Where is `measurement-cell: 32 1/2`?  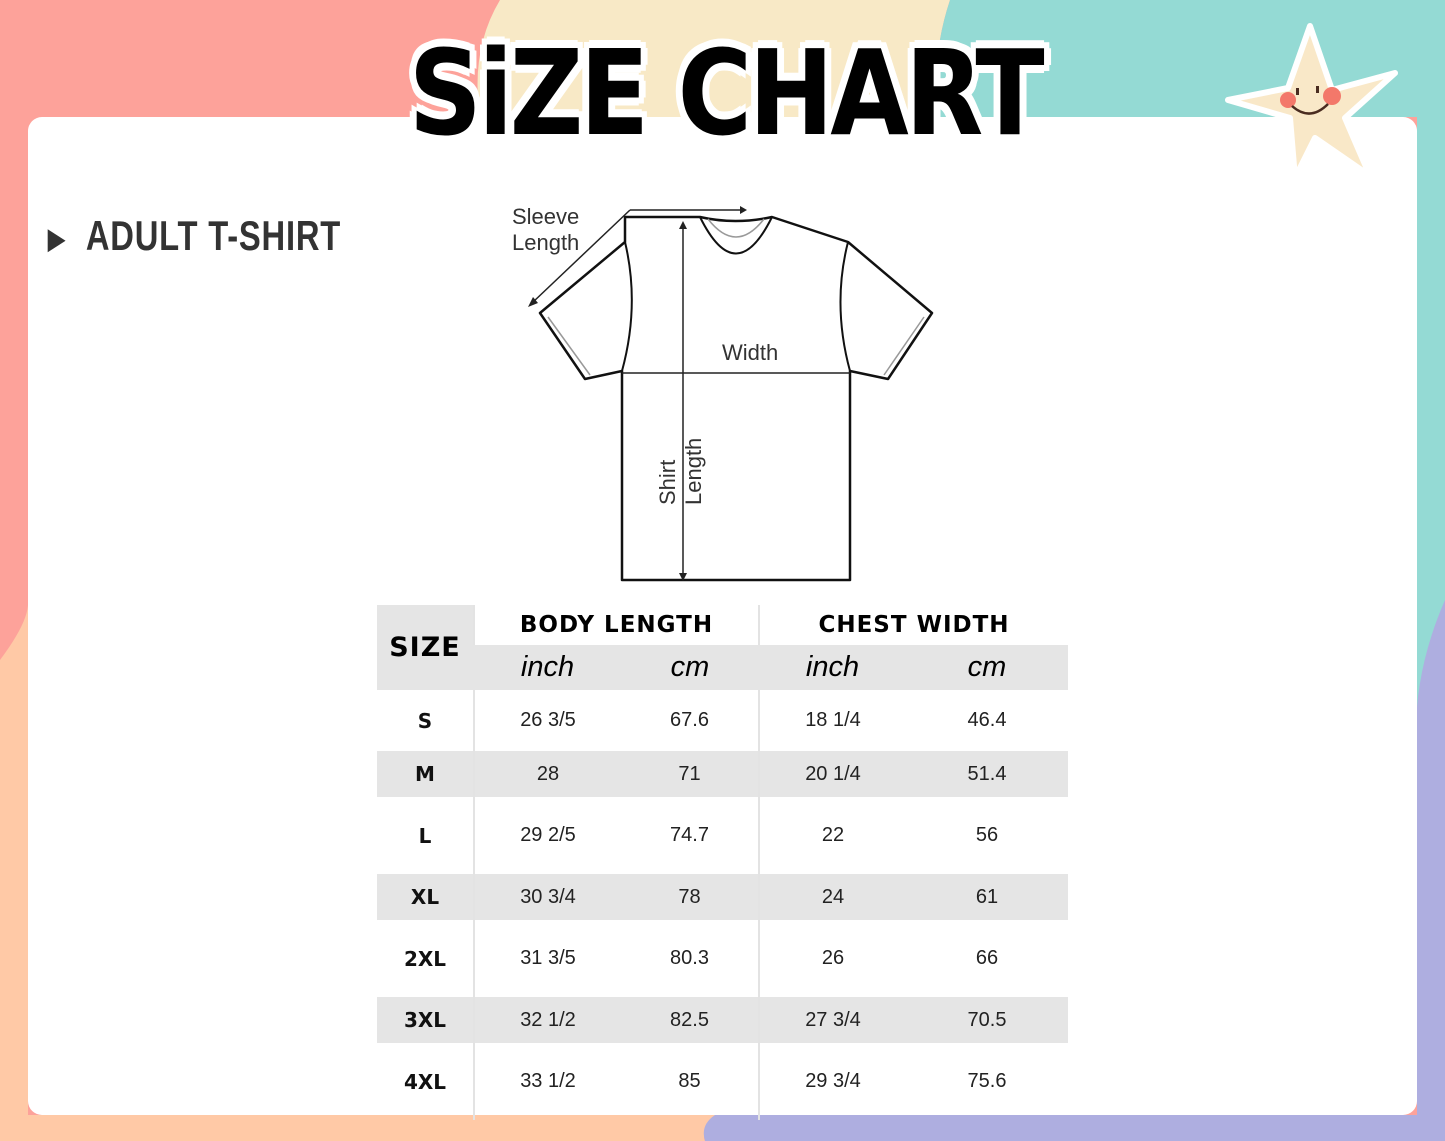
measurement-cell: 32 1/2 is located at coordinates (547, 1020).